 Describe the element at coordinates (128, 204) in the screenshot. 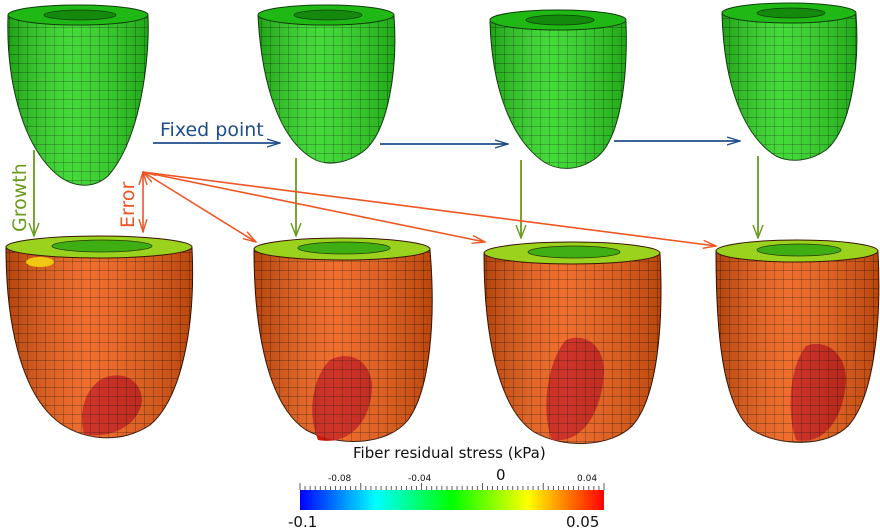

I see `error-label: Error` at that location.